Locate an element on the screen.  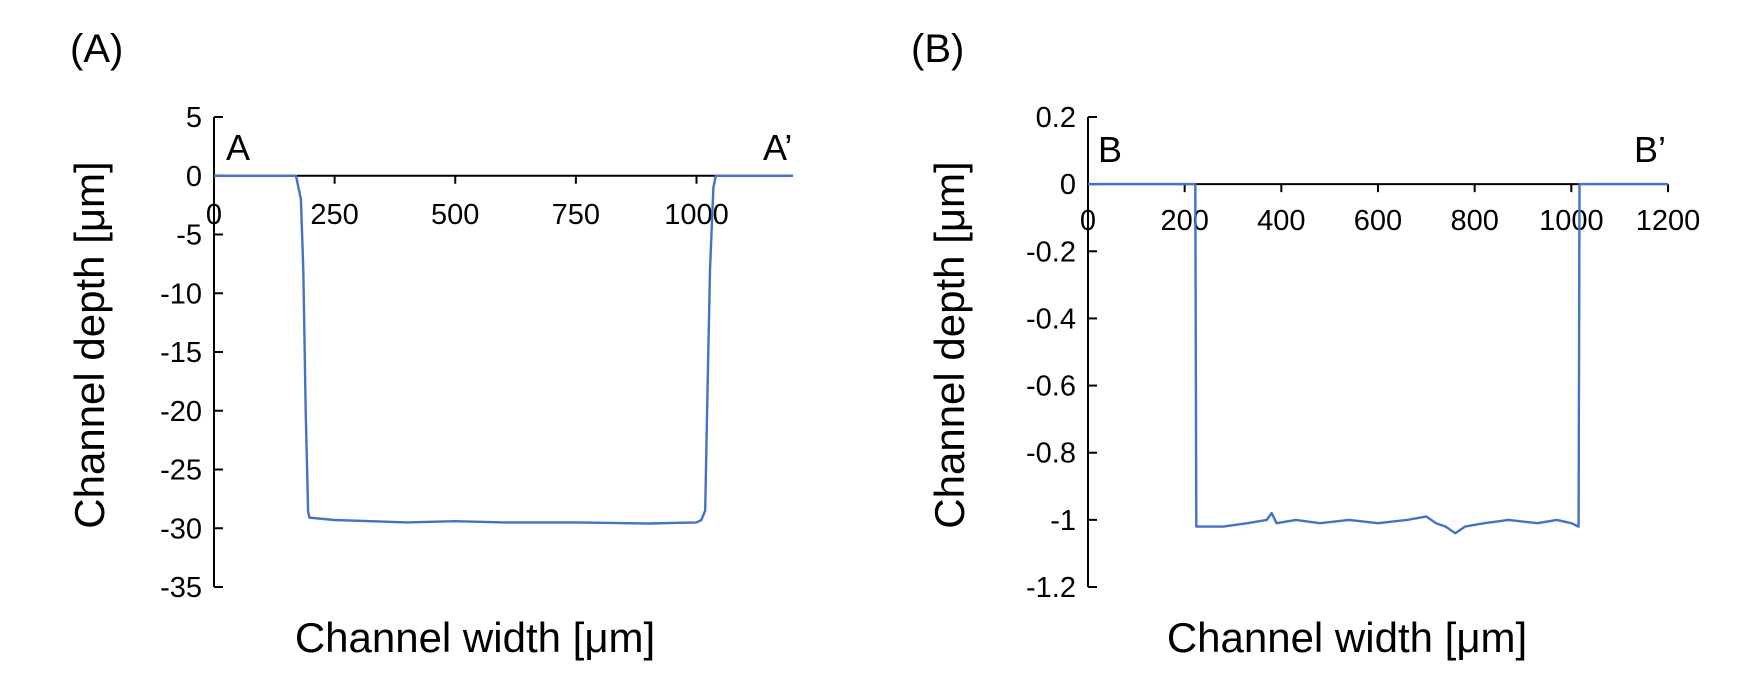
start-marker-label: A is located at coordinates (238, 147).